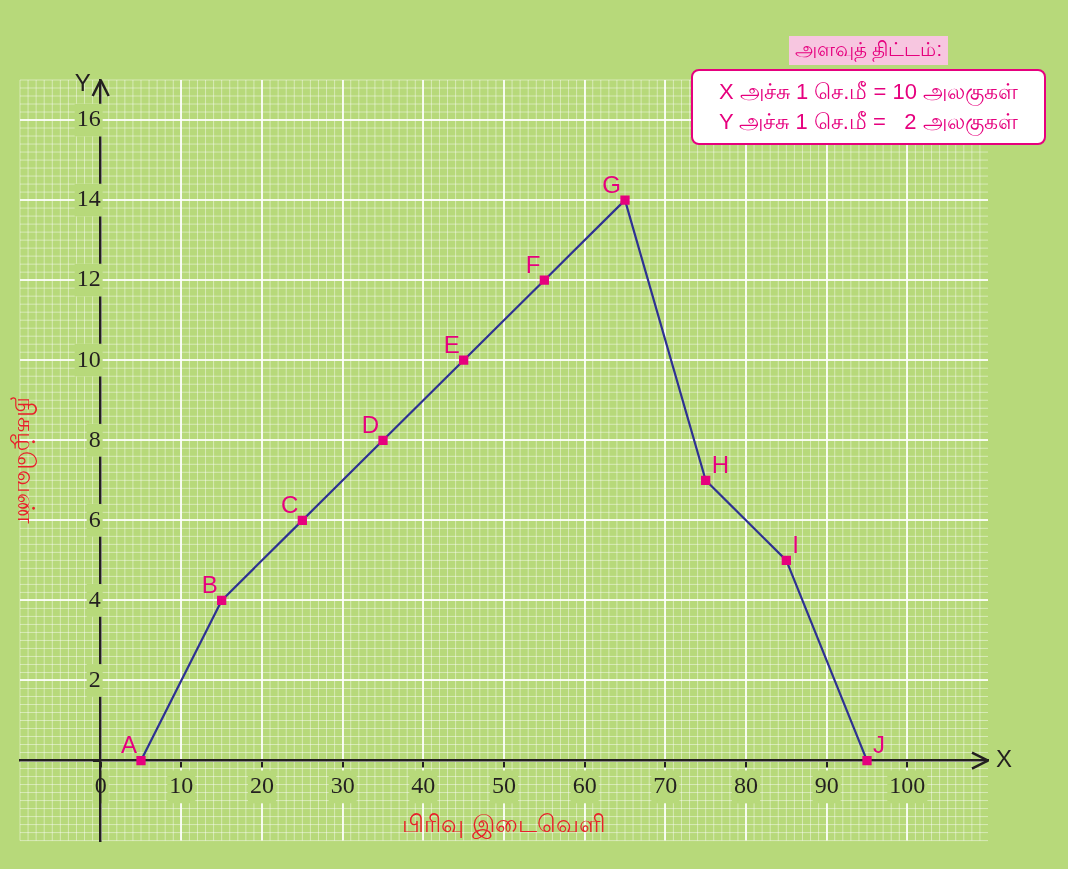 The image size is (1068, 869). I want to click on annotation: X அச்சு 1 செ.மீ = 10 அலகுகள், so click(868, 91).